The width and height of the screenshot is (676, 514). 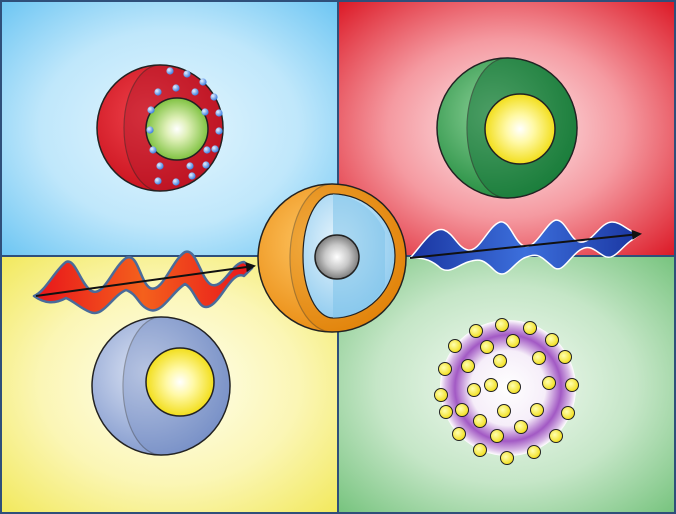 What do you see at coordinates (525, 247) in the screenshot?
I see `blue-wave-arrow` at bounding box center [525, 247].